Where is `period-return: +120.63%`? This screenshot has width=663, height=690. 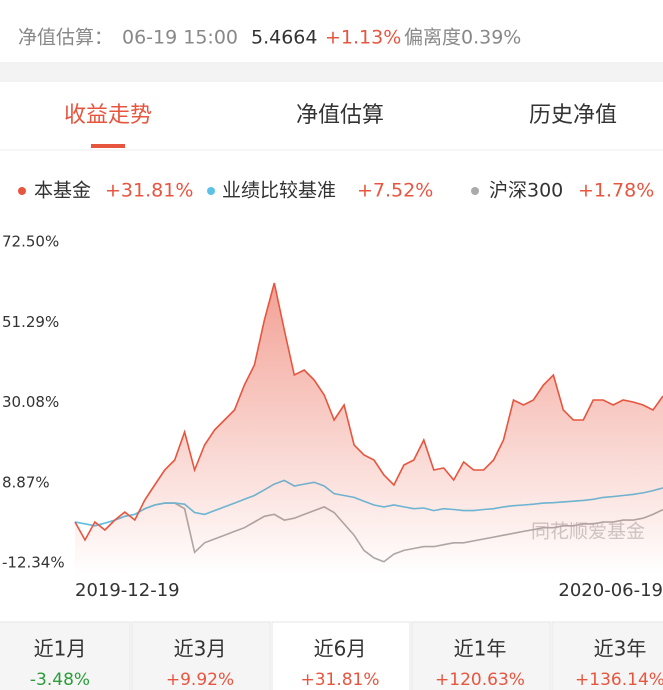 period-return: +120.63% is located at coordinates (480, 680).